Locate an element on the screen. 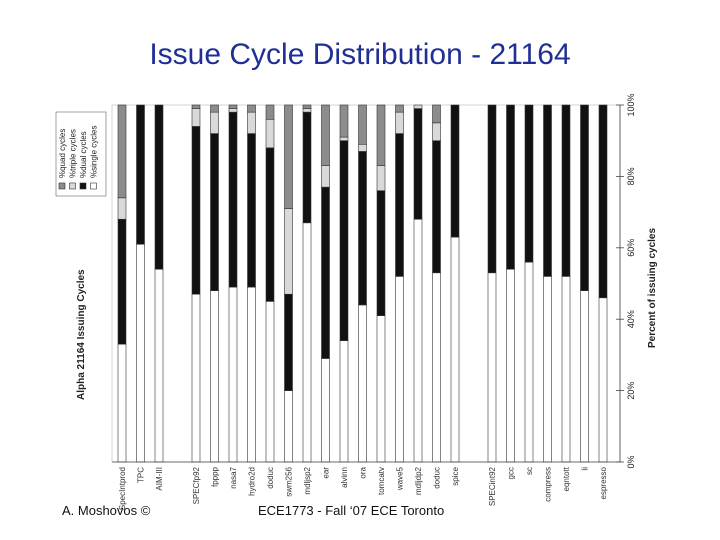  legend-label: %triple cycles is located at coordinates (73, 153).